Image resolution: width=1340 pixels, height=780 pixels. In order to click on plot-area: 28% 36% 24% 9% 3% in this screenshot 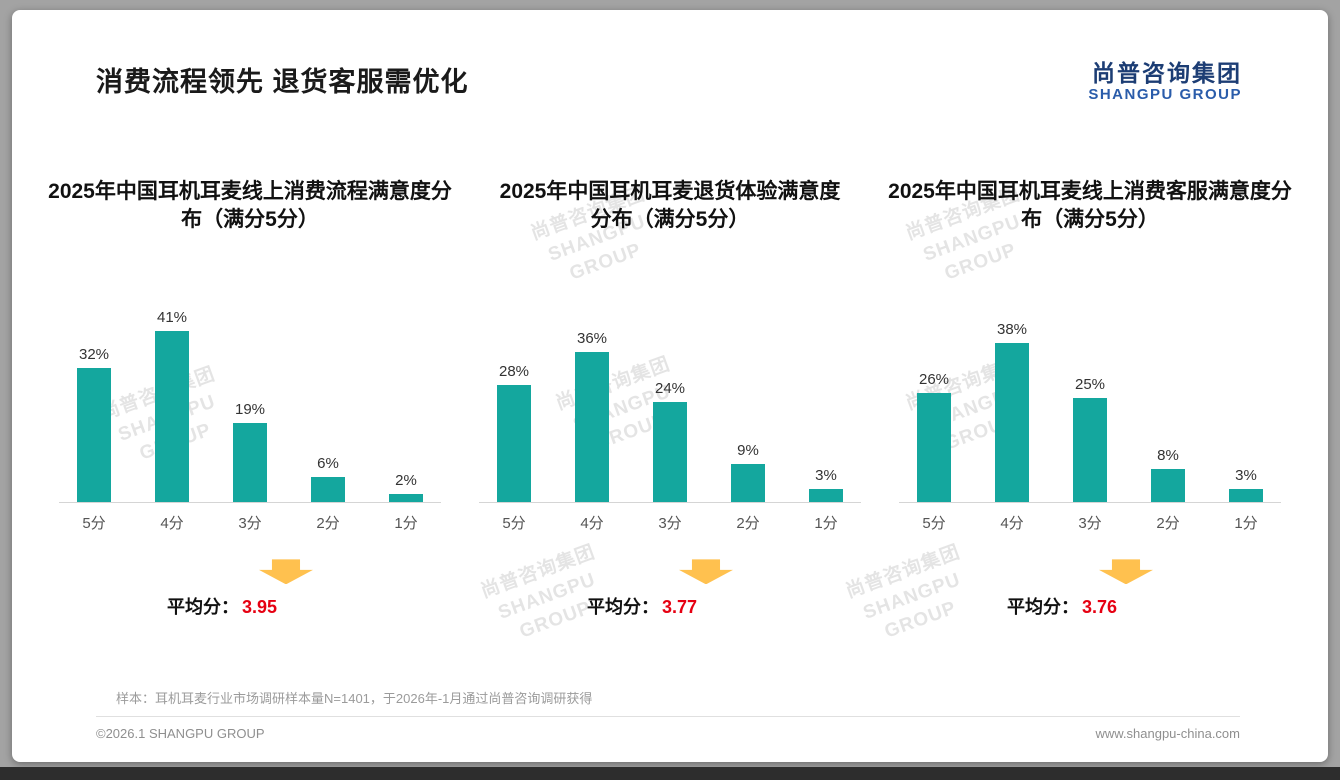, I will do `click(670, 405)`.